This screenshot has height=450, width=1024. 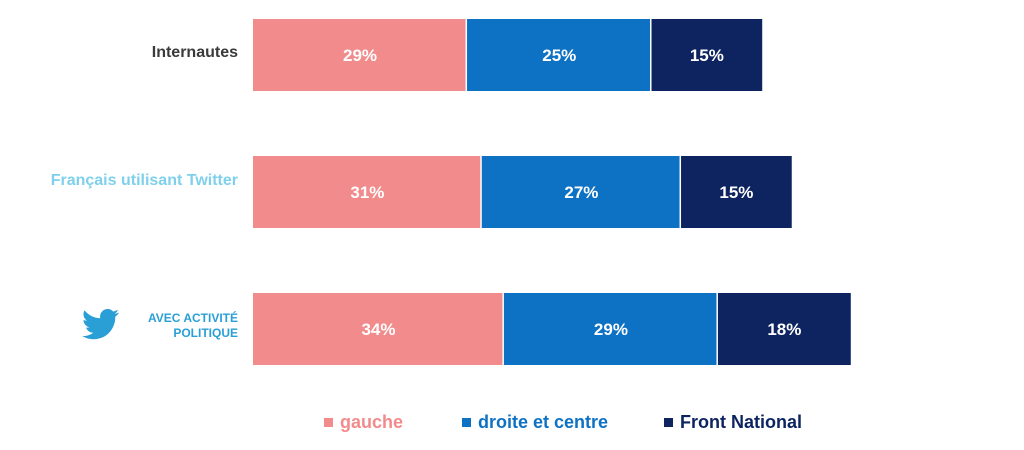 I want to click on legend-swatch-droite-et-centre, so click(x=466, y=422).